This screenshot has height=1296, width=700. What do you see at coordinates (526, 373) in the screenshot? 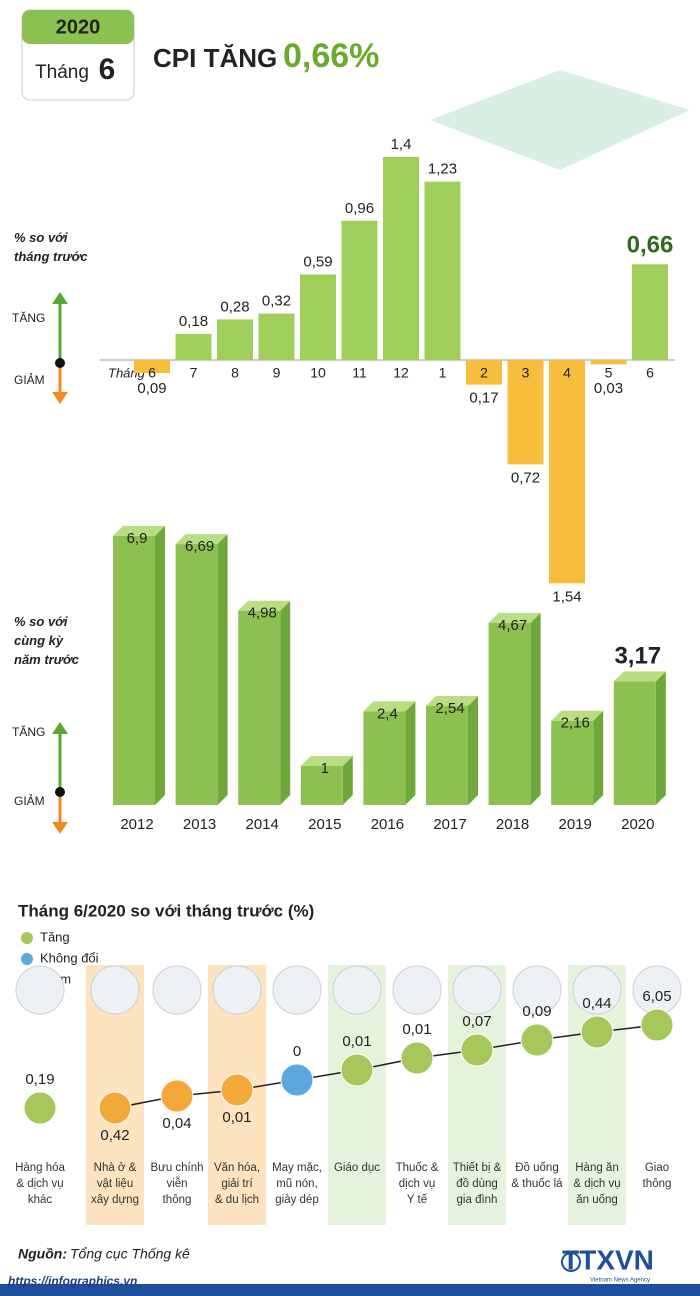
I see `x-tick-label: 3` at bounding box center [526, 373].